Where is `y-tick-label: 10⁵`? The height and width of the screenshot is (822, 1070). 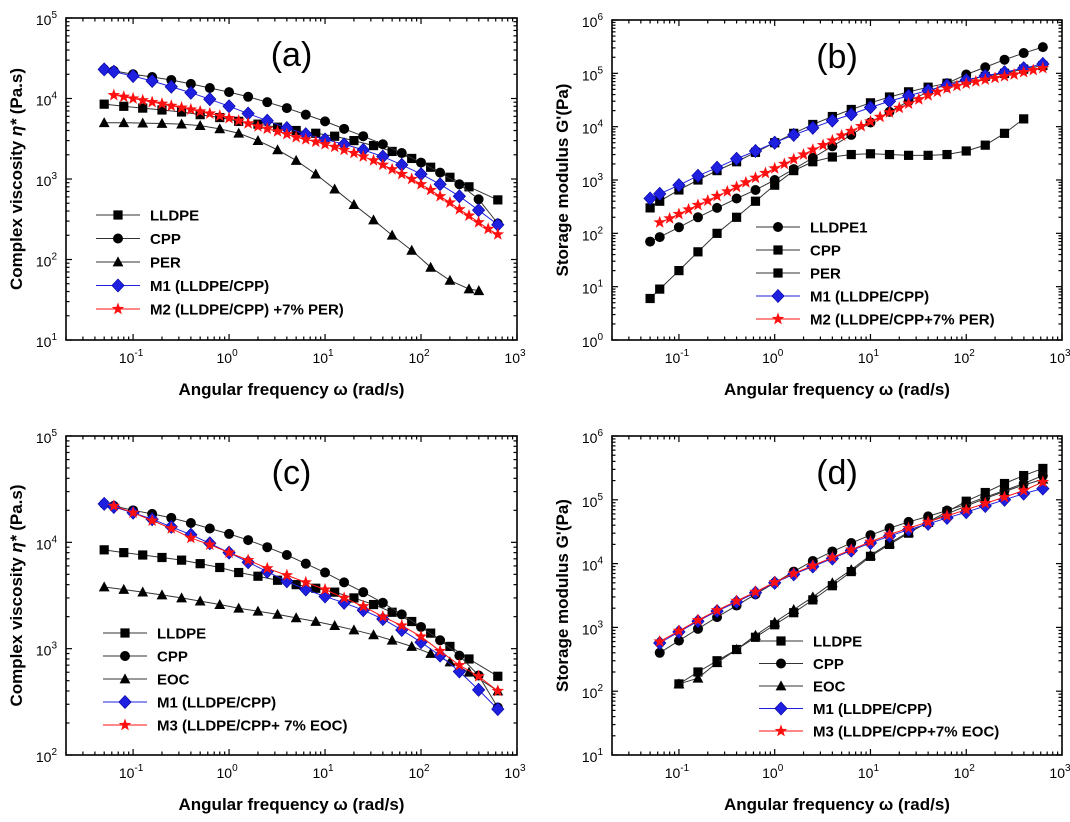 y-tick-label: 10⁵ is located at coordinates (47, 19).